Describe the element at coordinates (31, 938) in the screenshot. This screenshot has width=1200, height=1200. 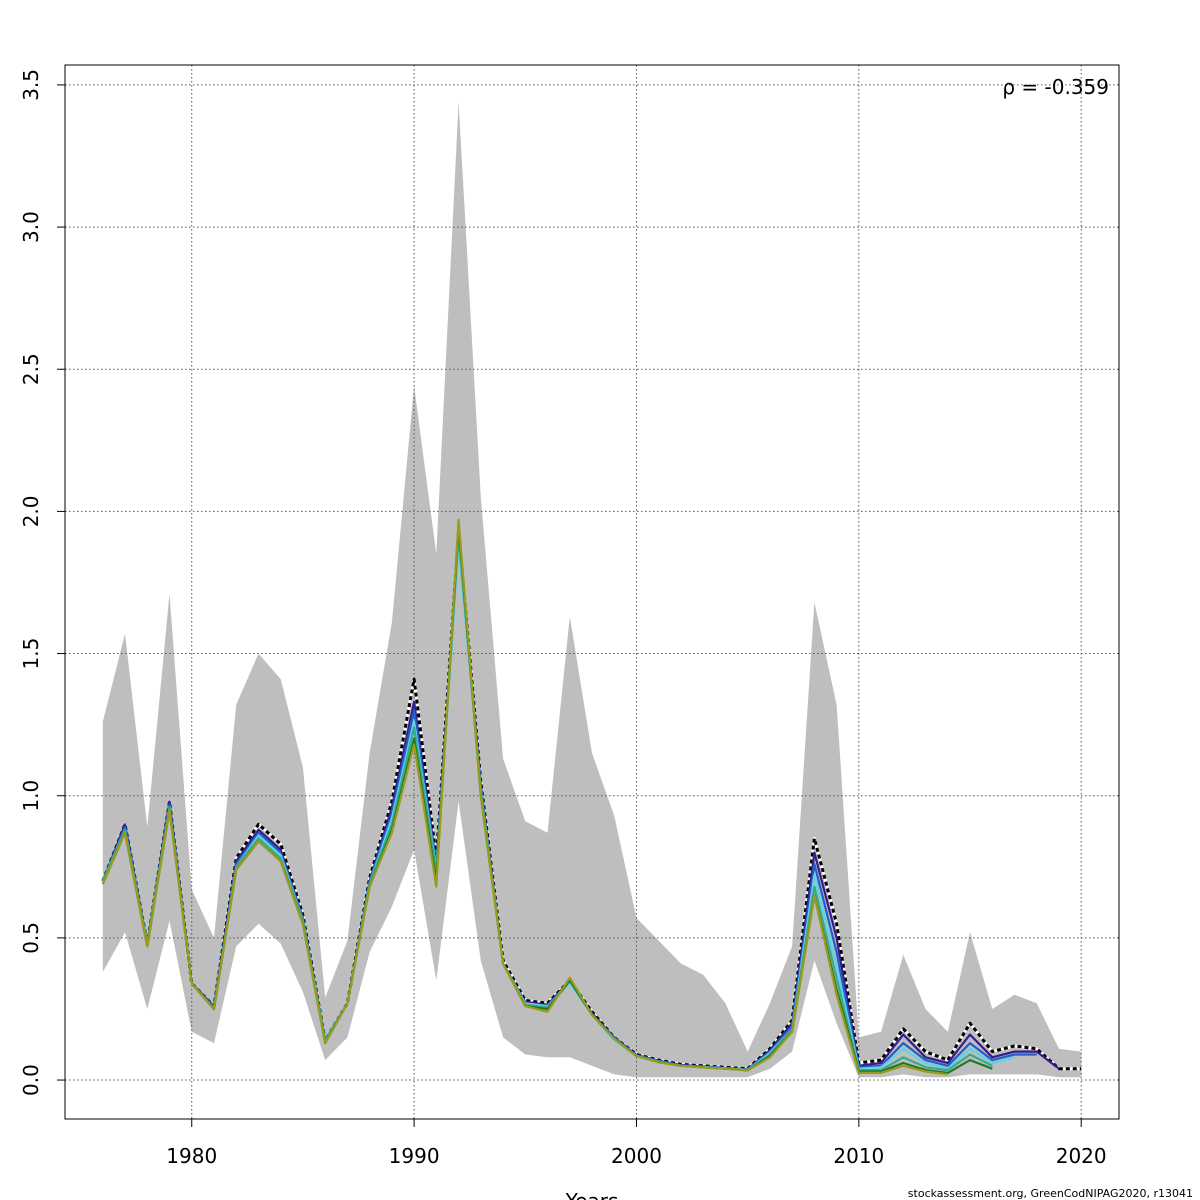
I see `y-tick-label: 0.5` at that location.